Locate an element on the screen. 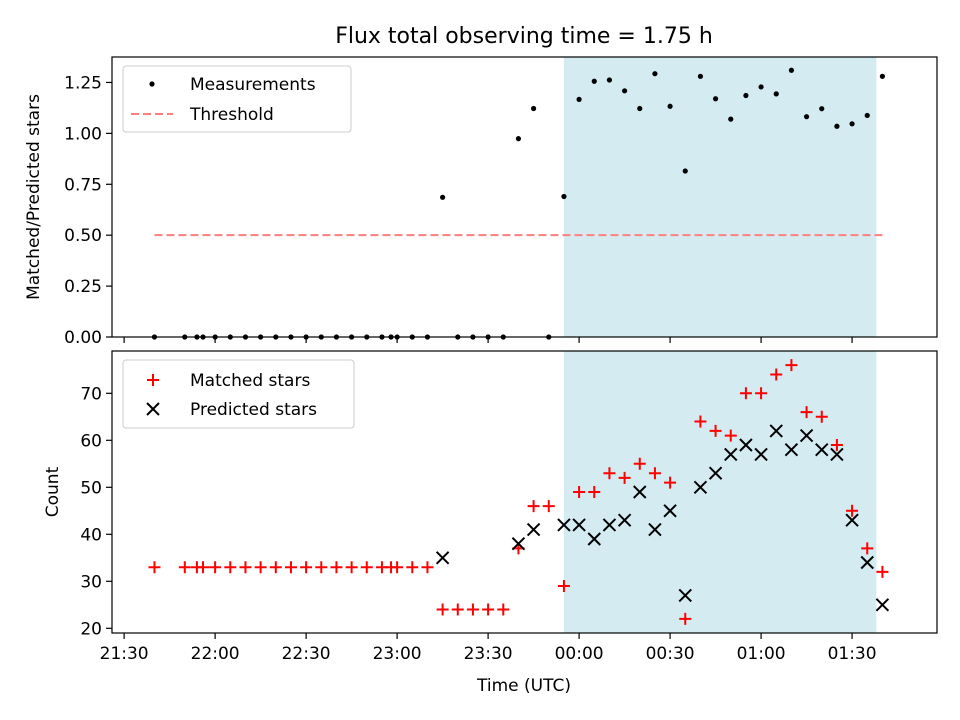 Image resolution: width=960 pixels, height=720 pixels. legend-threshold-label: Threshold is located at coordinates (231, 115).